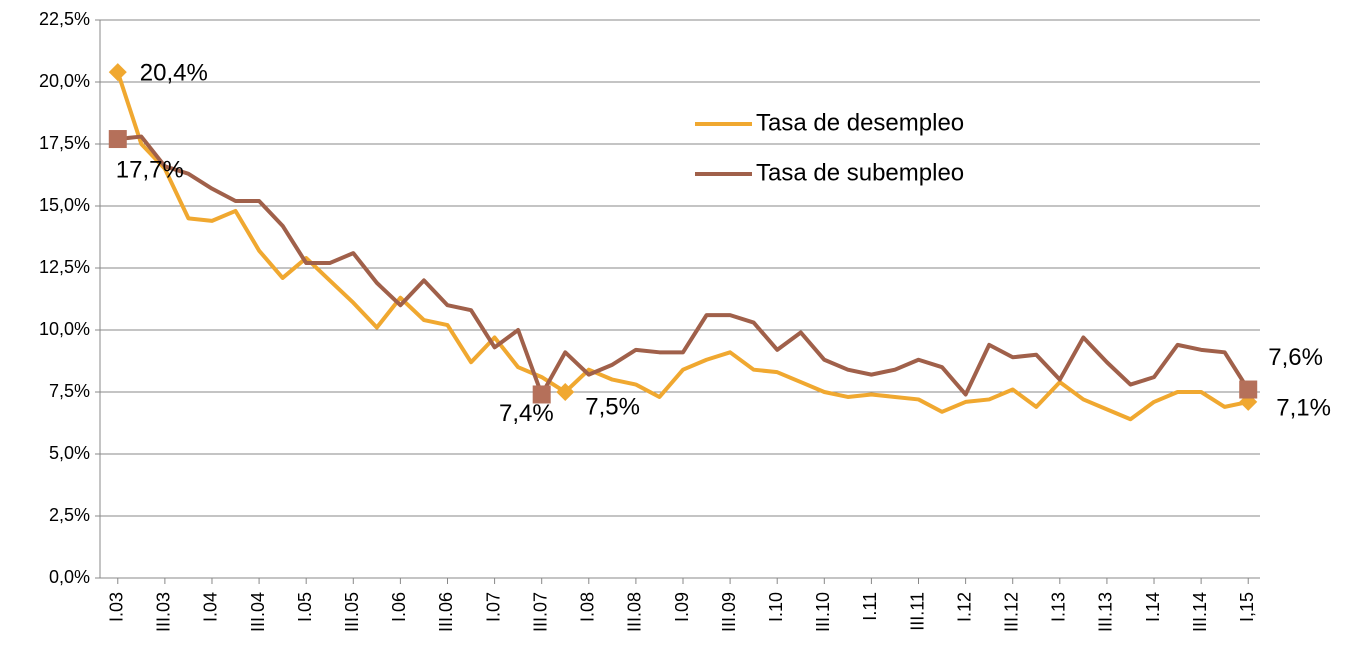  I want to click on y-tick-label: 12,5%, so click(64, 267).